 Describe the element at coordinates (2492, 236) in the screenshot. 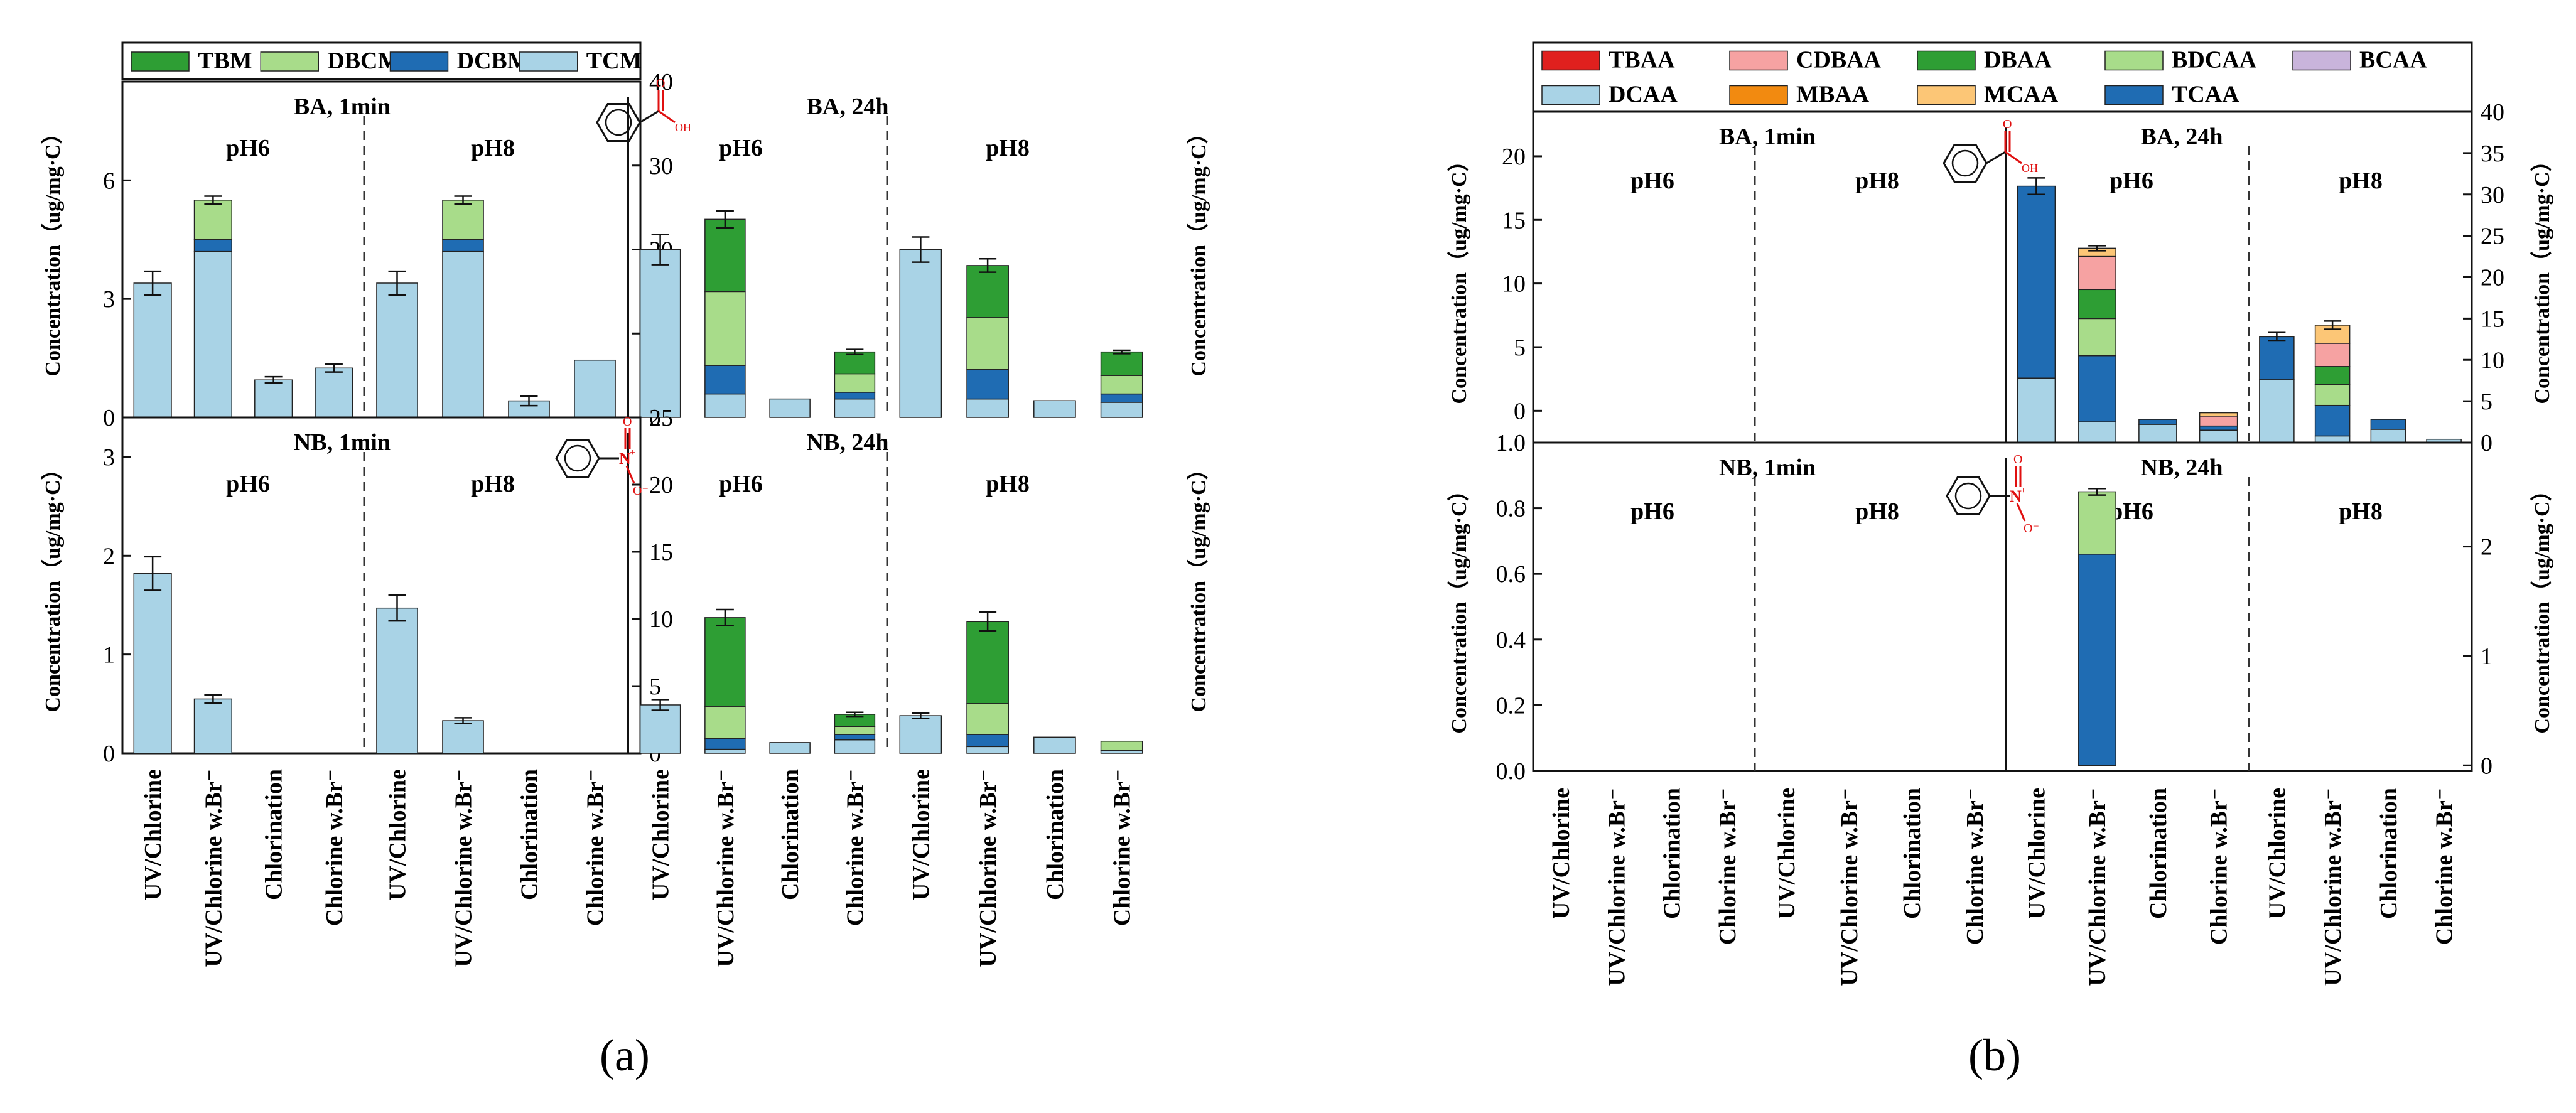

I see `y-tick-label-right: 25` at that location.